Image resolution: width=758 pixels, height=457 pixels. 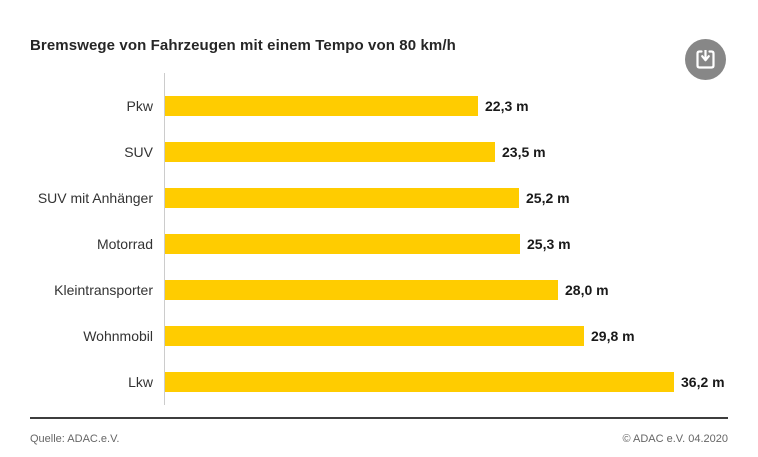 I want to click on category-label: SUV, so click(x=138, y=152).